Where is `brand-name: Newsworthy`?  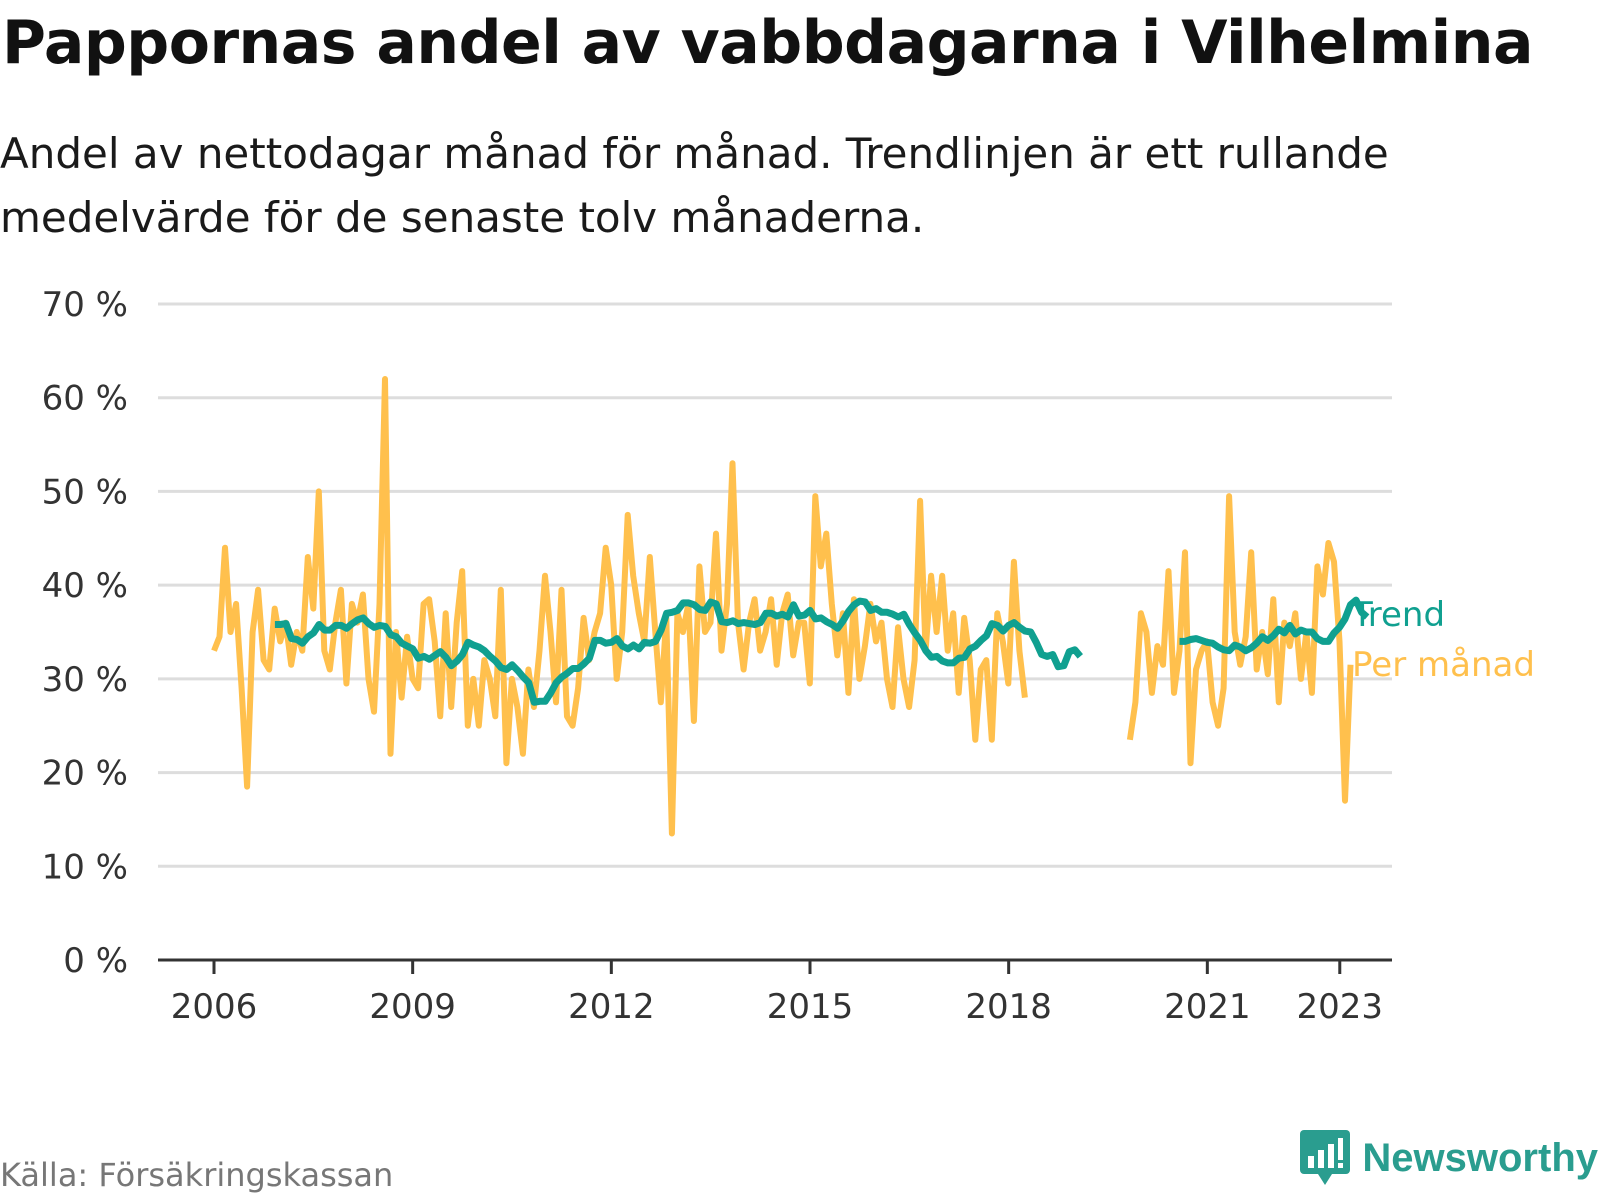
brand-name: Newsworthy is located at coordinates (1480, 1157).